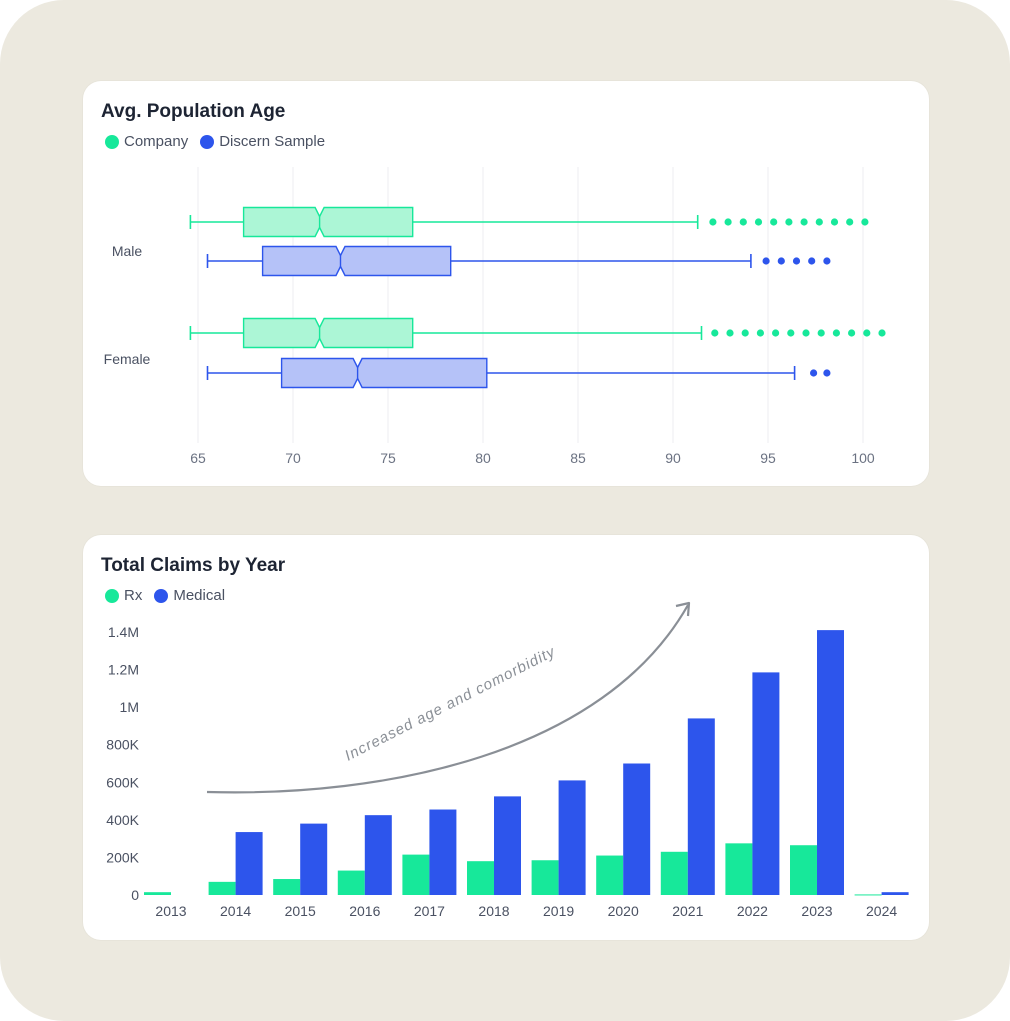 Image resolution: width=1010 pixels, height=1021 pixels. I want to click on y-tick-label: 1M, so click(129, 707).